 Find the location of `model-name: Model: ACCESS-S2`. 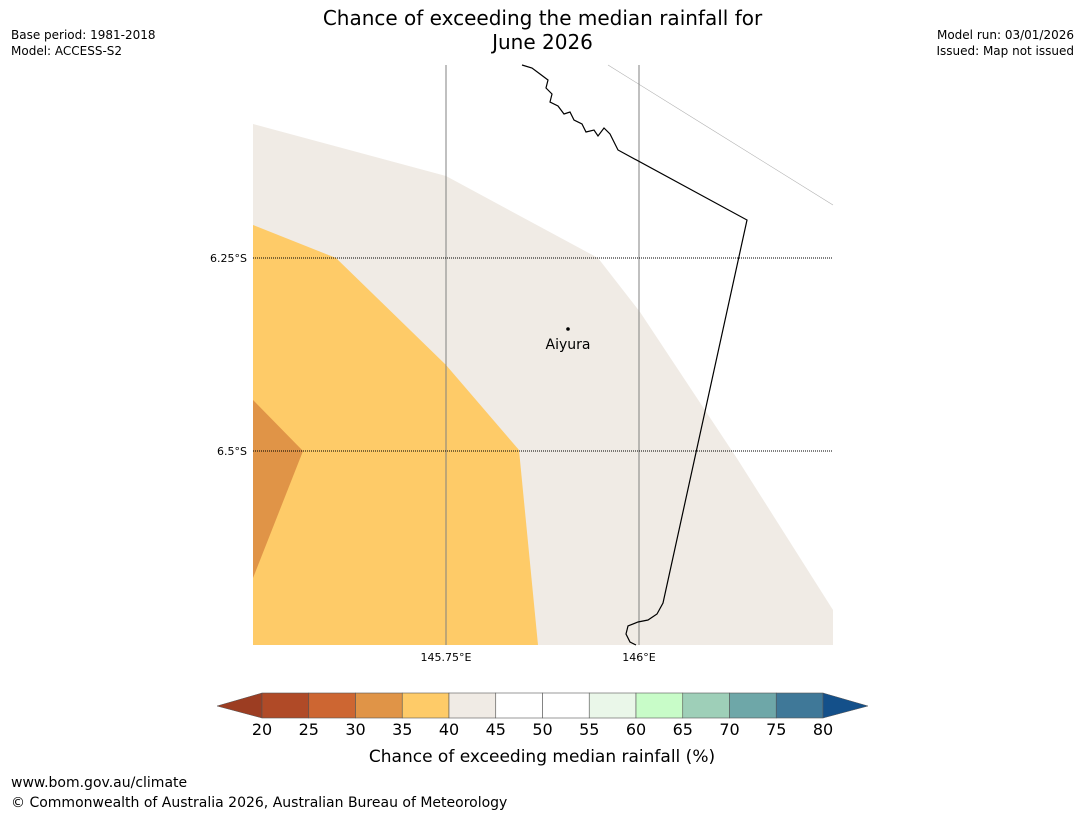

model-name: Model: ACCESS-S2 is located at coordinates (67, 51).